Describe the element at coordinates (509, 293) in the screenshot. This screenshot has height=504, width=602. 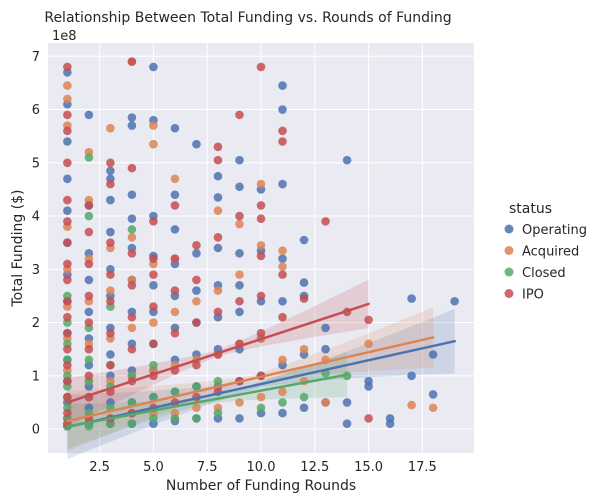
I see `legend-marker-ipo` at that location.